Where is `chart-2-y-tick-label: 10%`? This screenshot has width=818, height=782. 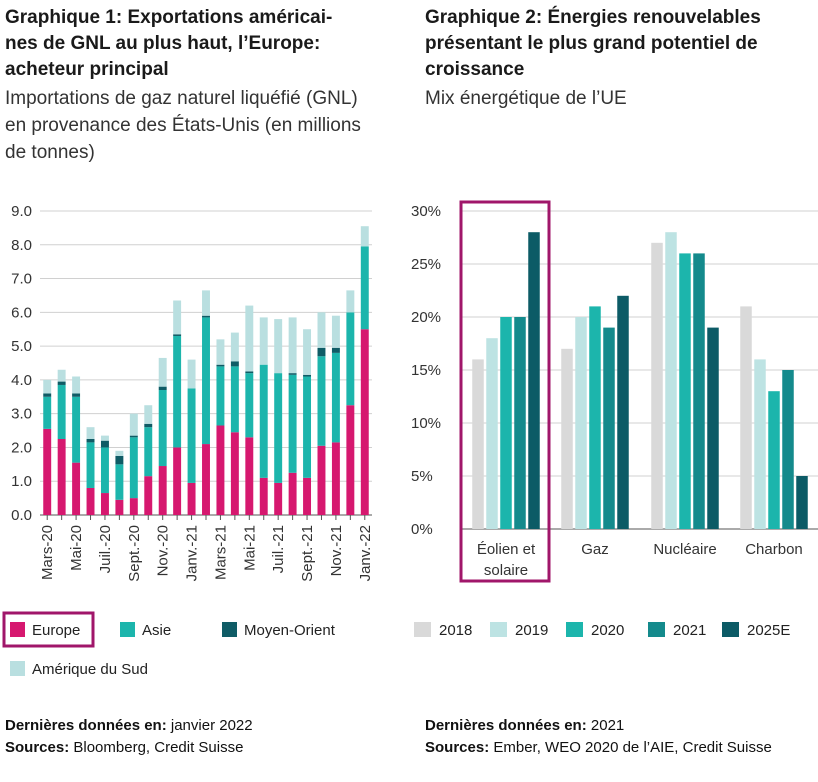
chart-2-y-tick-label: 10% is located at coordinates (426, 423).